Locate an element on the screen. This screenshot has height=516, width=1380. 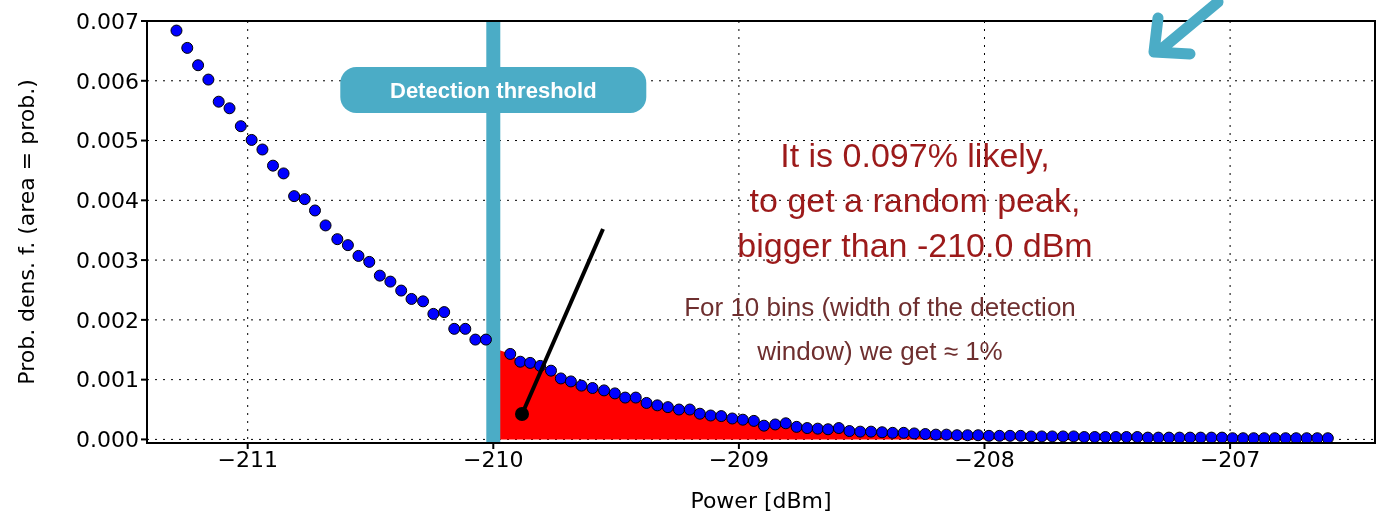
y-tick-label: 0.001 is located at coordinates (107, 380).